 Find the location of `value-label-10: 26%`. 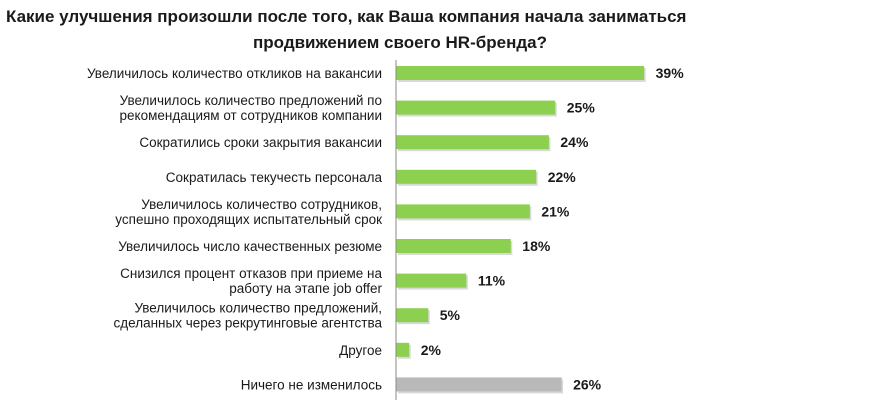

value-label-10: 26% is located at coordinates (587, 384).